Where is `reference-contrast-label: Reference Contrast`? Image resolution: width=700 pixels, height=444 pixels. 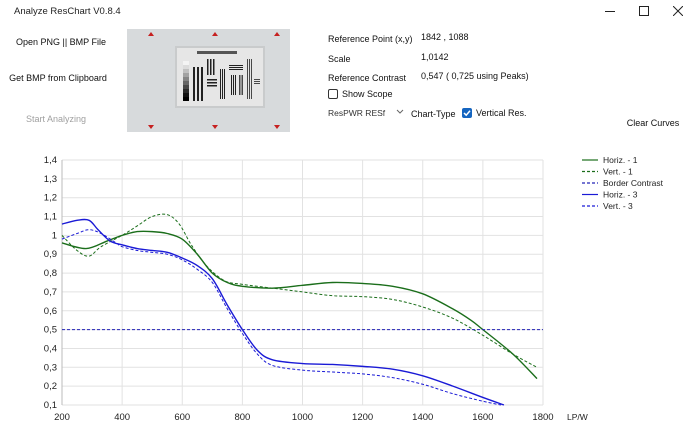 reference-contrast-label: Reference Contrast is located at coordinates (367, 78).